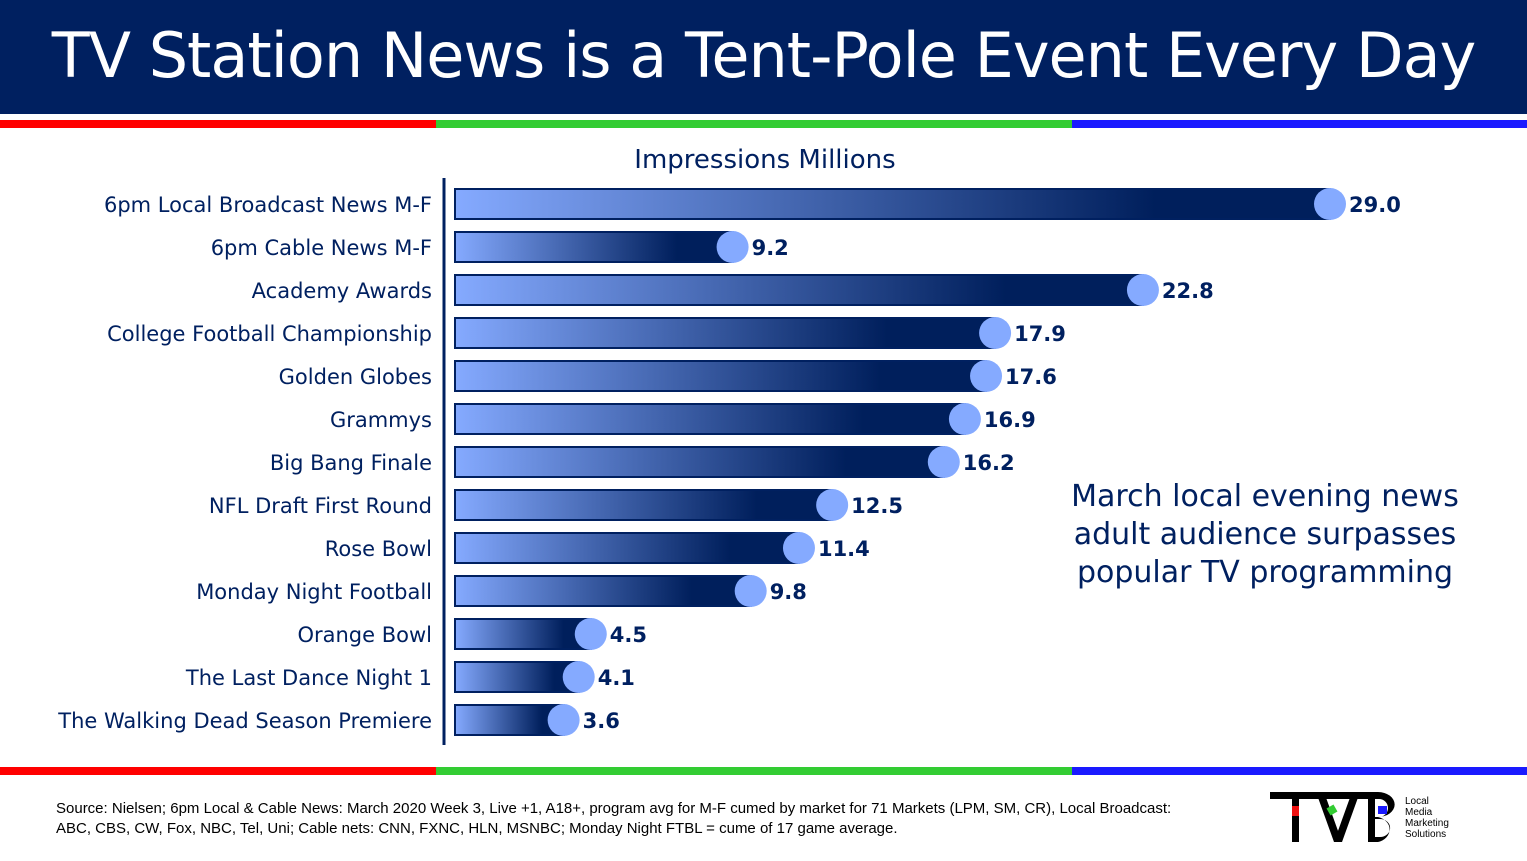  I want to click on svg-text: Local, so click(1417, 801).